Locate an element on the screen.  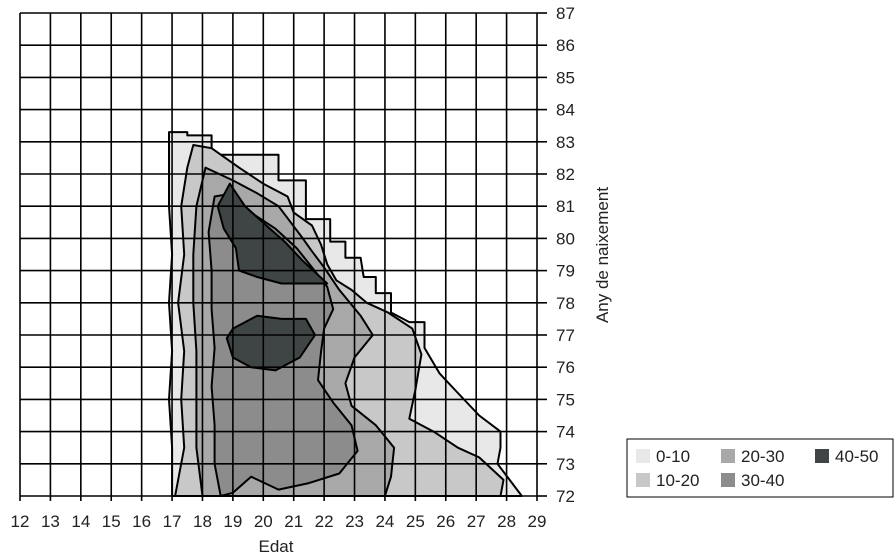
y-tick-label: 82 is located at coordinates (565, 174).